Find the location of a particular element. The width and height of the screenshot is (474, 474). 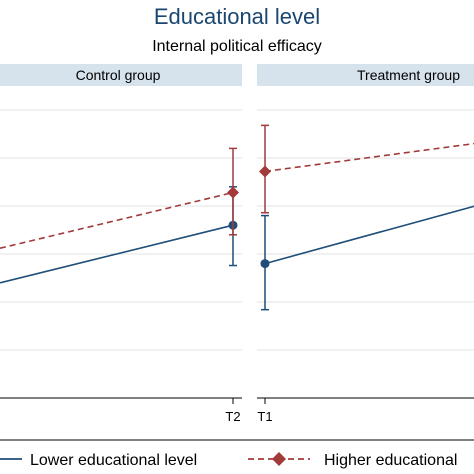

chart-subtitle: Internal political efficacy is located at coordinates (237, 46).